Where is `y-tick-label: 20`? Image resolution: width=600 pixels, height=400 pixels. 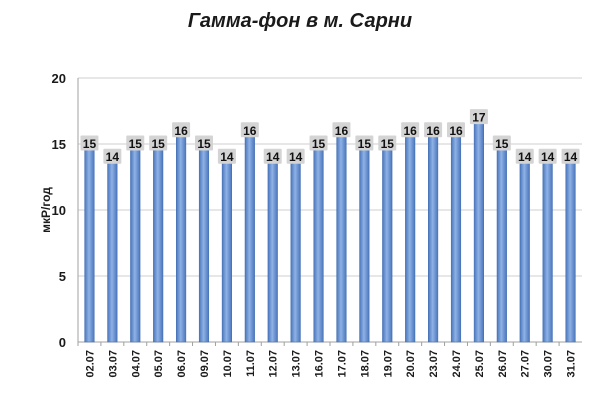 y-tick-label: 20 is located at coordinates (59, 78).